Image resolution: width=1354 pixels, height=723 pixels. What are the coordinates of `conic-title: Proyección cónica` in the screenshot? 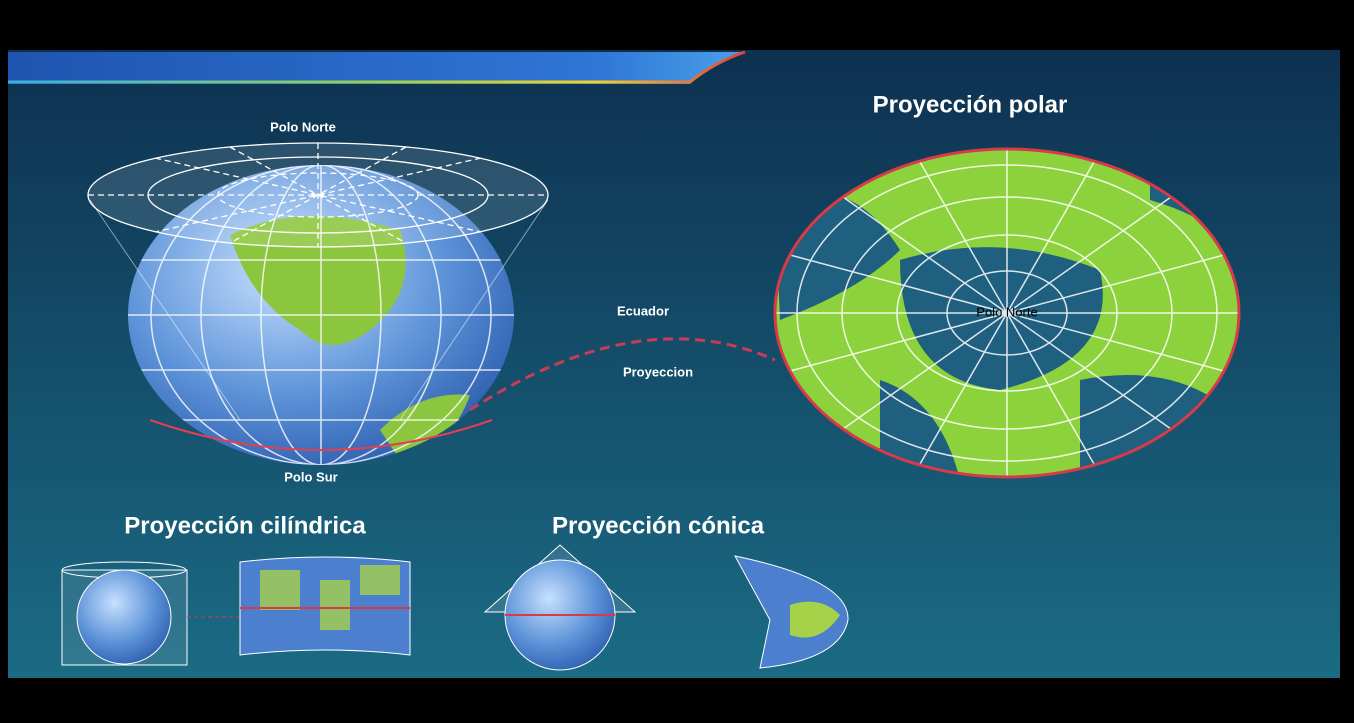 It's located at (658, 525).